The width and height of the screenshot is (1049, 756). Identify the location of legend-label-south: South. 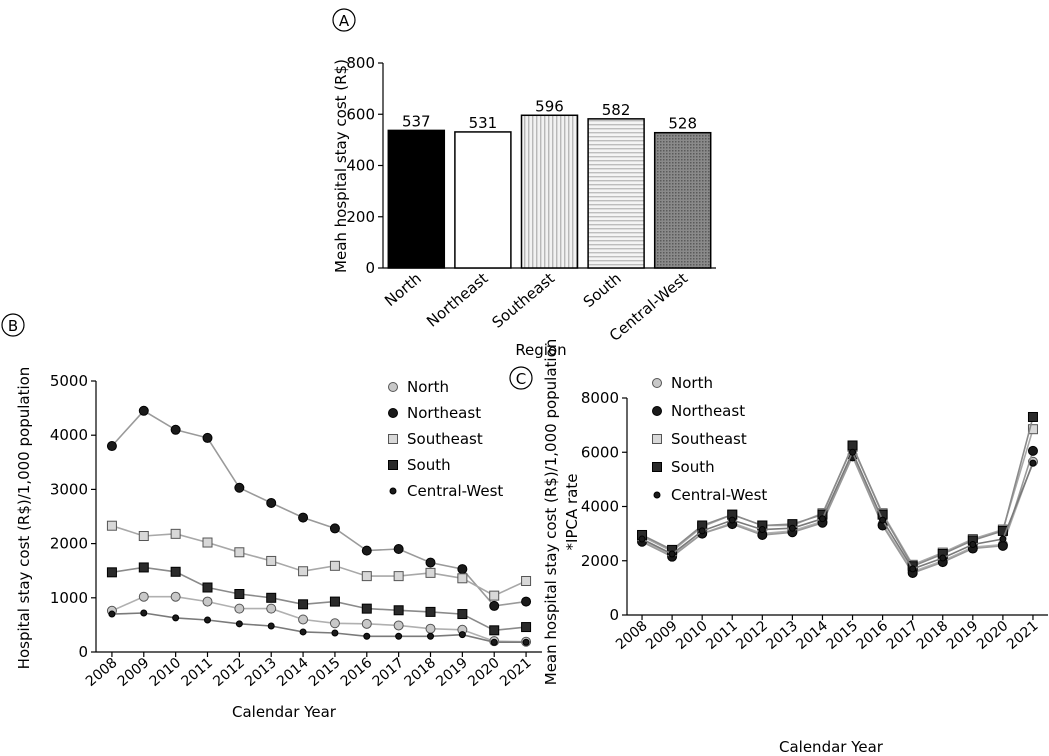
(693, 467).